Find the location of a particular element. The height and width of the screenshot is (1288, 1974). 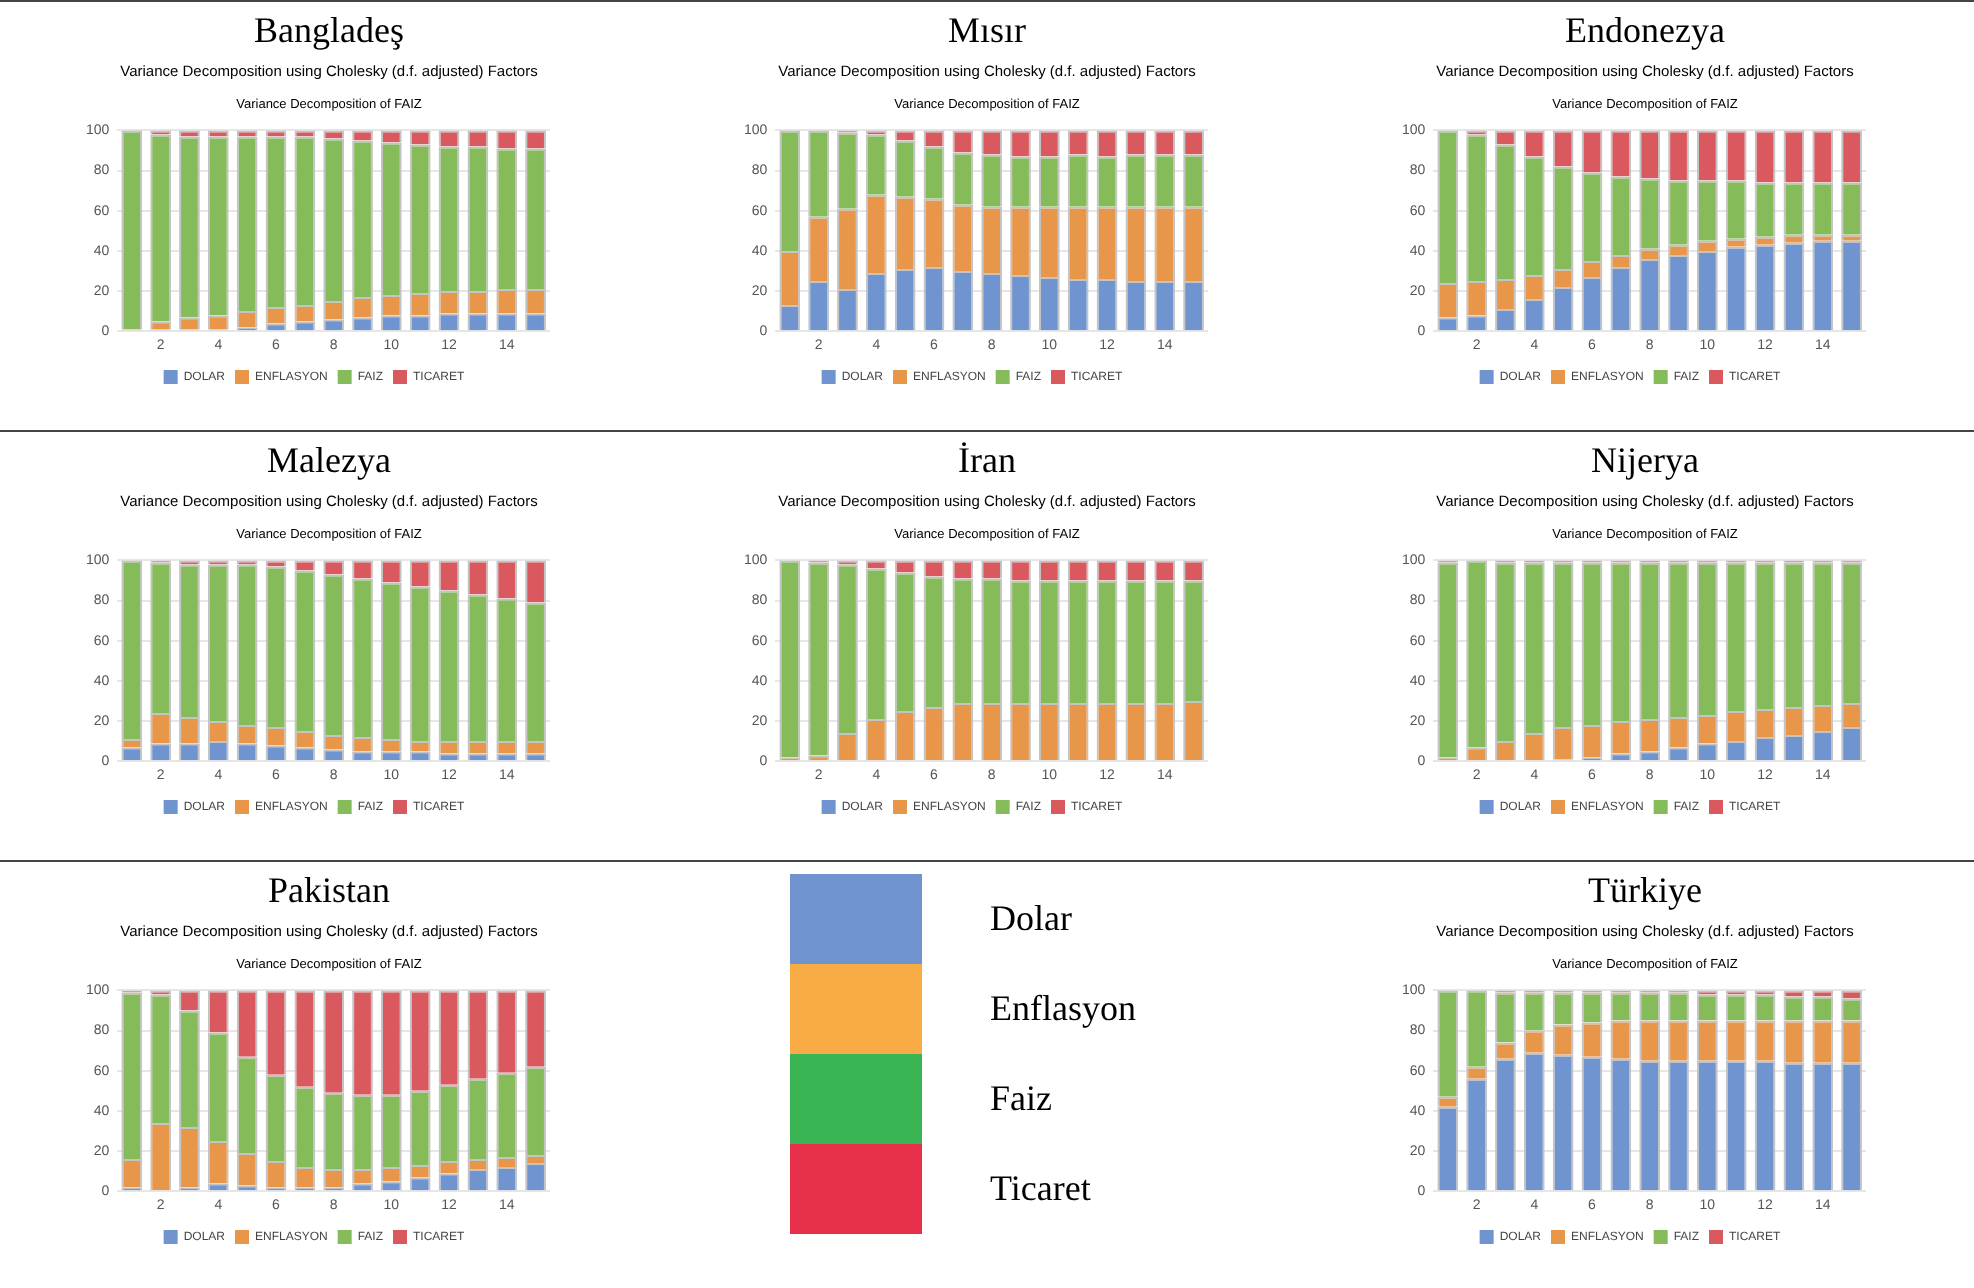

chart-title: Mısır is located at coordinates (986, 30).